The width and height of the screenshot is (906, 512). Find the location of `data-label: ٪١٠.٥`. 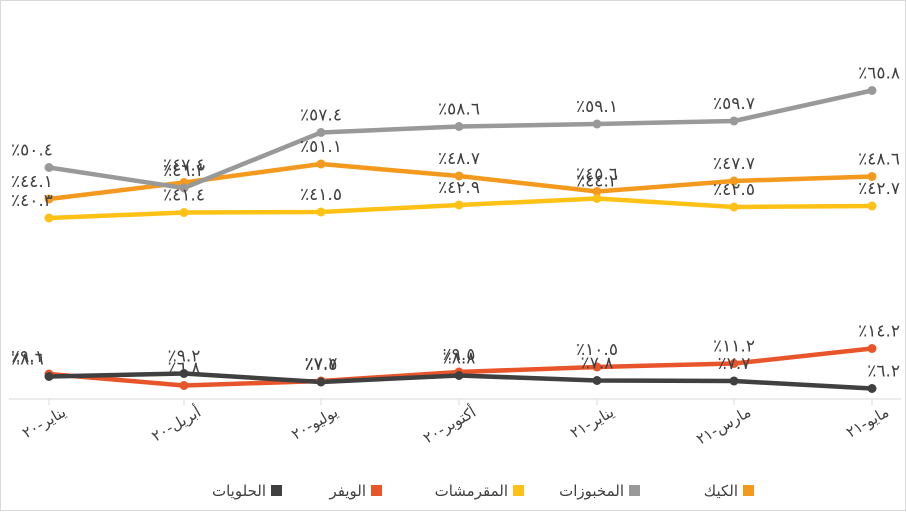

data-label: ٪١٠.٥ is located at coordinates (597, 350).